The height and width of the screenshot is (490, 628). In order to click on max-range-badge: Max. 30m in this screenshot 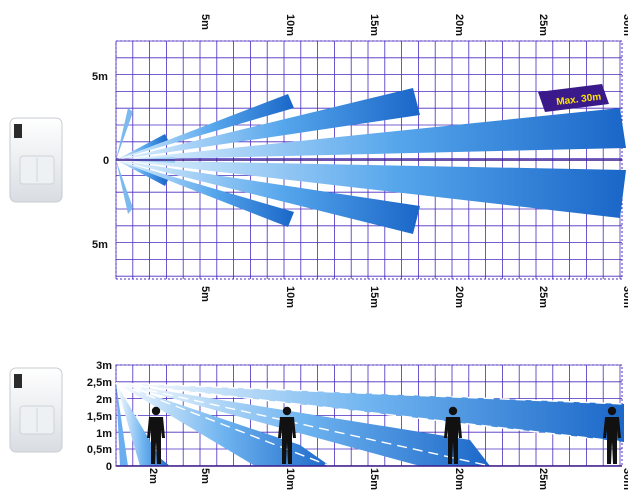, I will do `click(573, 98)`.